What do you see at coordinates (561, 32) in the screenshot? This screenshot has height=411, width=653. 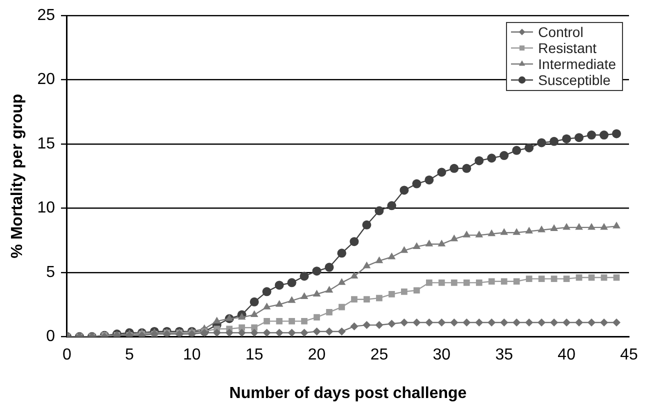 I see `legend-label: Control` at bounding box center [561, 32].